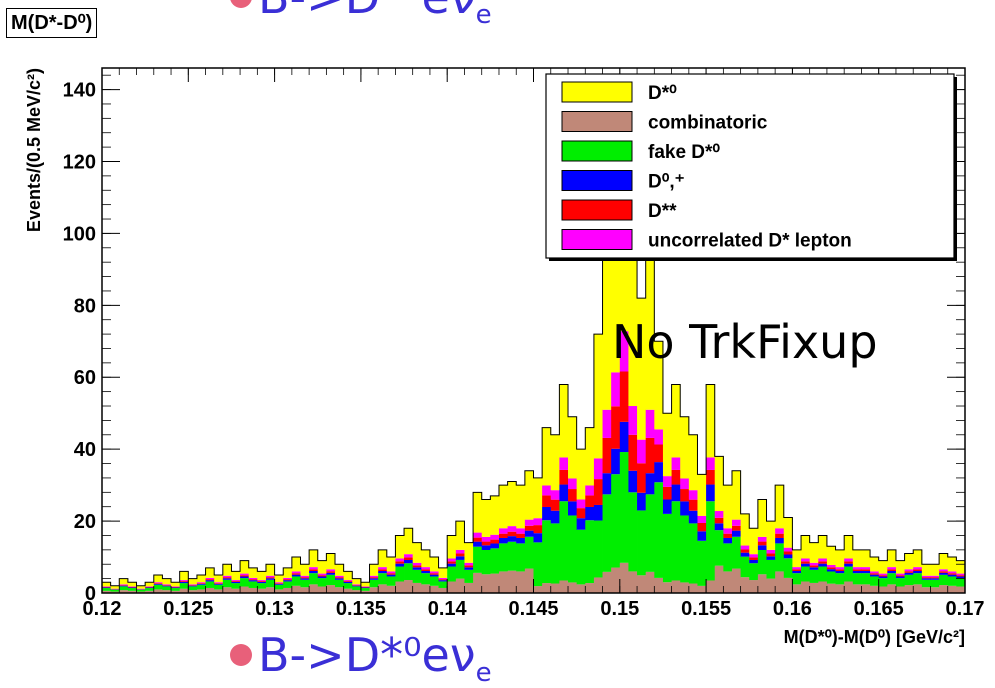 The image size is (995, 688). Describe the element at coordinates (51, 23) in the screenshot. I see `histogram-title: M(D*-D⁰)` at that location.